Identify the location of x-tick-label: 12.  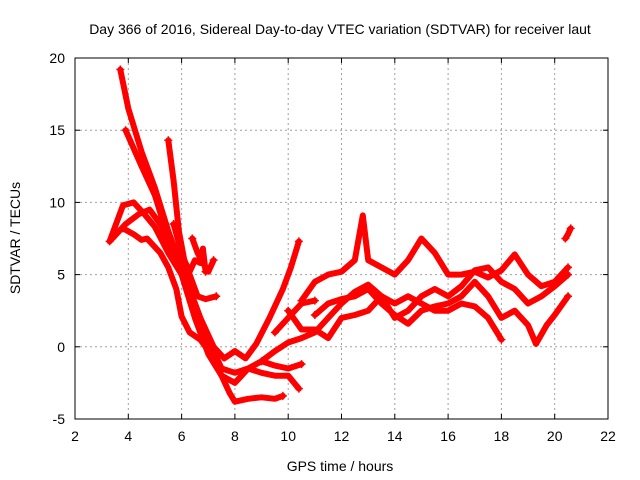
(342, 436).